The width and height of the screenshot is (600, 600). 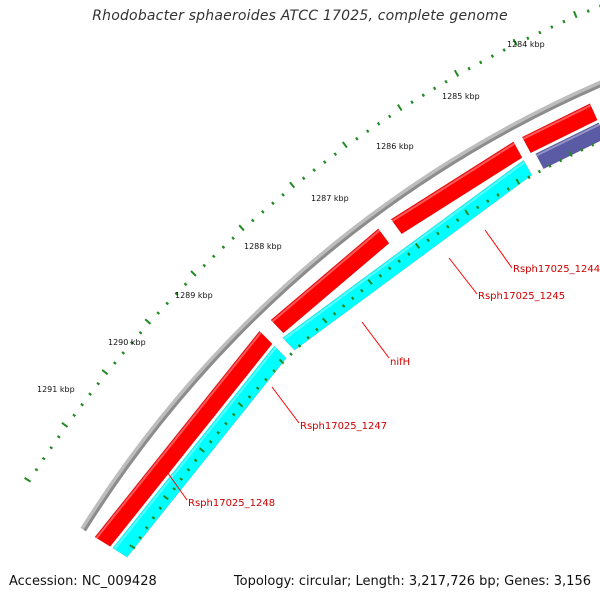 I want to click on kbp-label: 1284 kbp, so click(x=526, y=44).